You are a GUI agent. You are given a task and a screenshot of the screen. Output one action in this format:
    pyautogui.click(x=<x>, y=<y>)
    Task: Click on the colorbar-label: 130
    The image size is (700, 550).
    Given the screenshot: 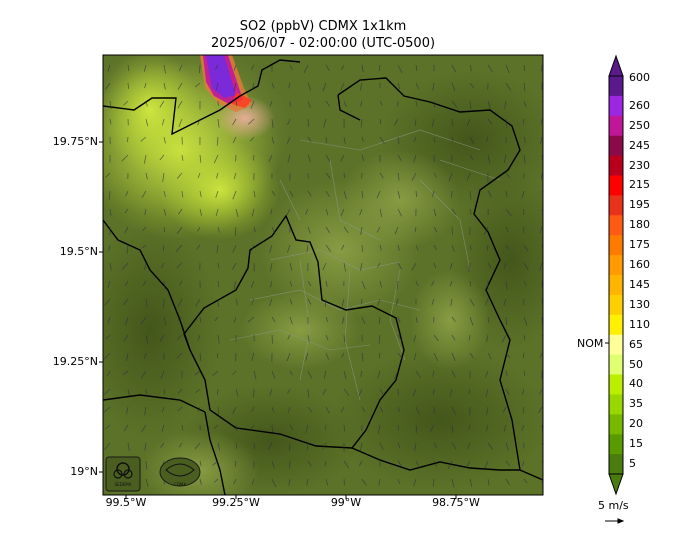 What is the action you would take?
    pyautogui.click(x=639, y=304)
    